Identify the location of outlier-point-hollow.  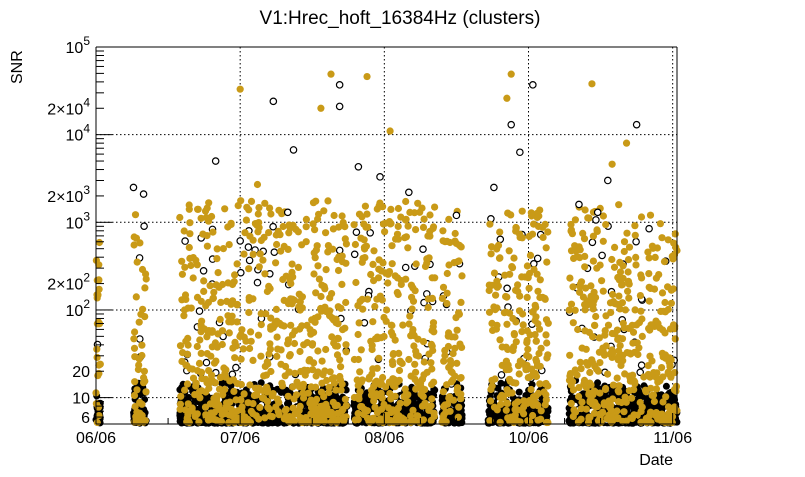
(456, 215).